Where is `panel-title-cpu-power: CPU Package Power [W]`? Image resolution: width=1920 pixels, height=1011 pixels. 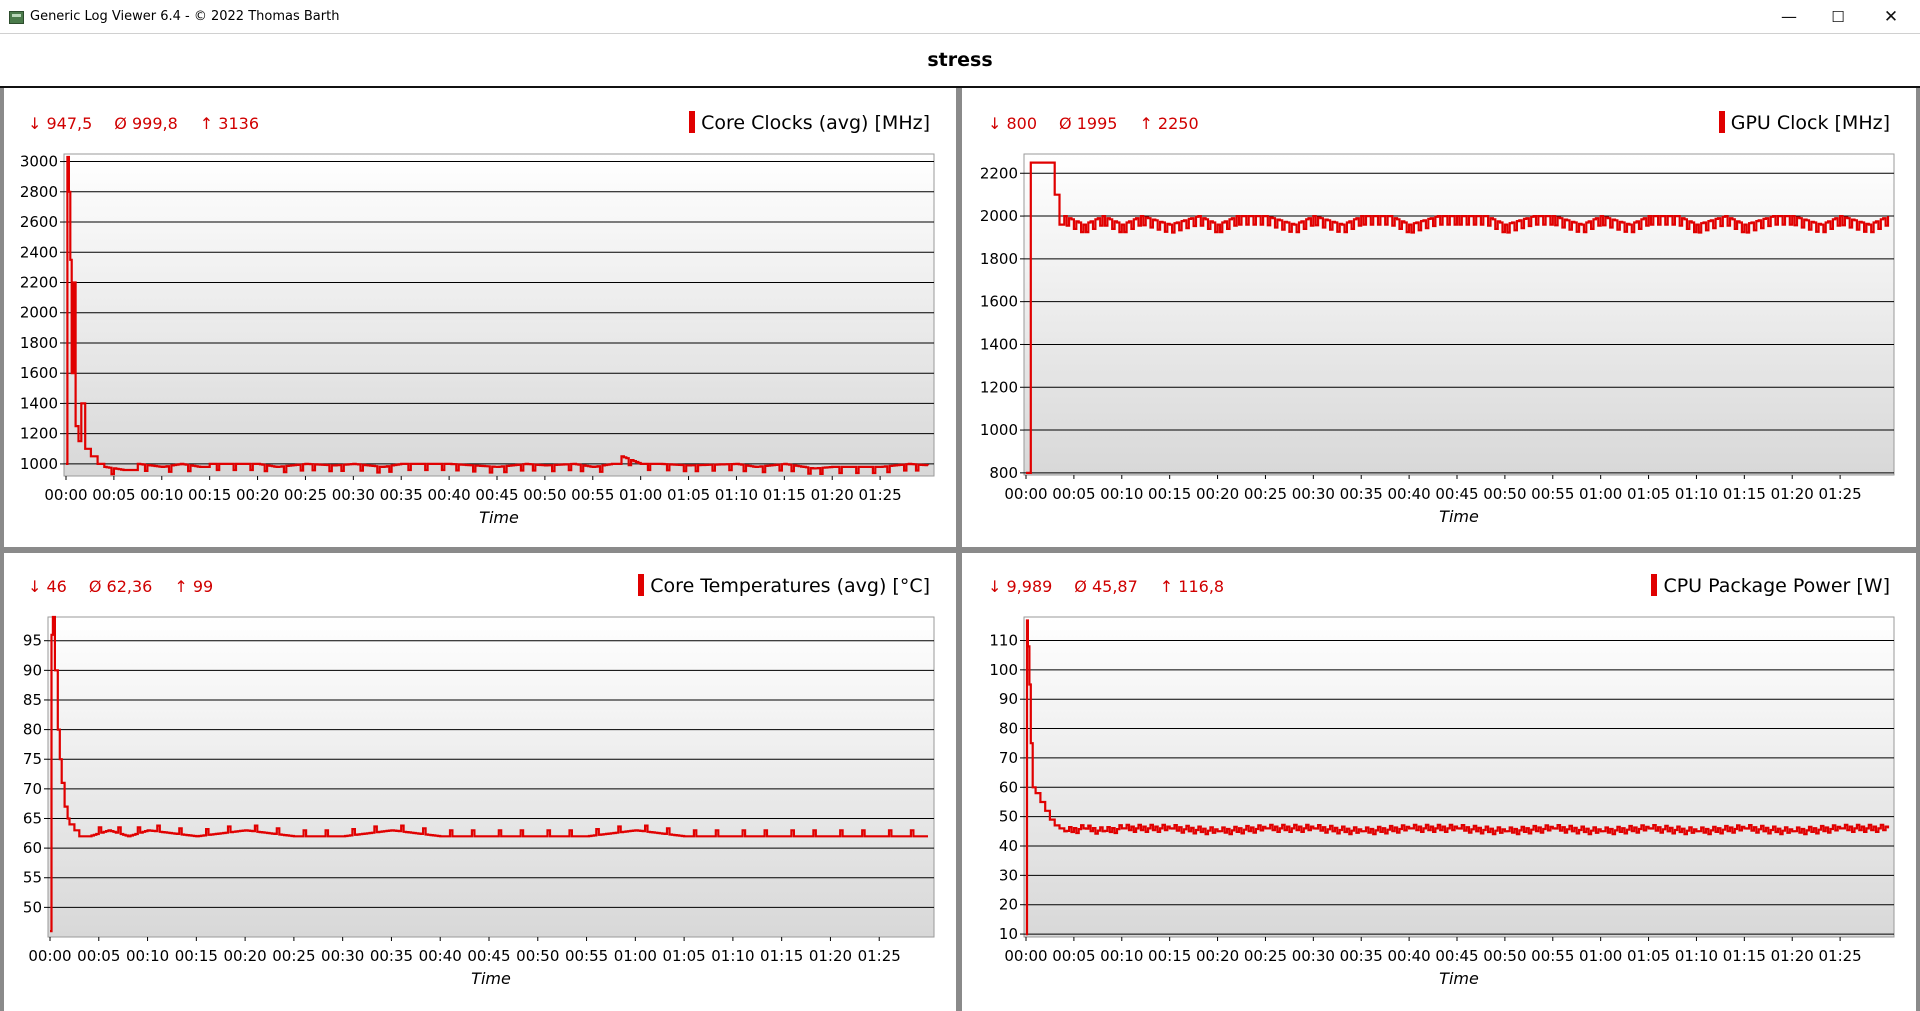
panel-title-cpu-power: CPU Package Power [W] is located at coordinates (1770, 585).